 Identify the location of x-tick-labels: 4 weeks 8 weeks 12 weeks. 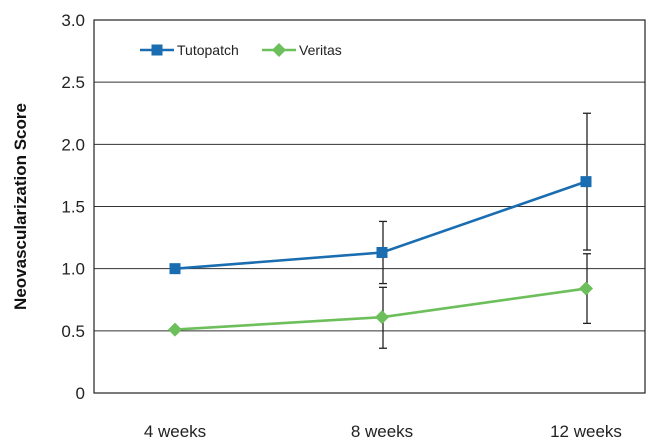
(383, 431).